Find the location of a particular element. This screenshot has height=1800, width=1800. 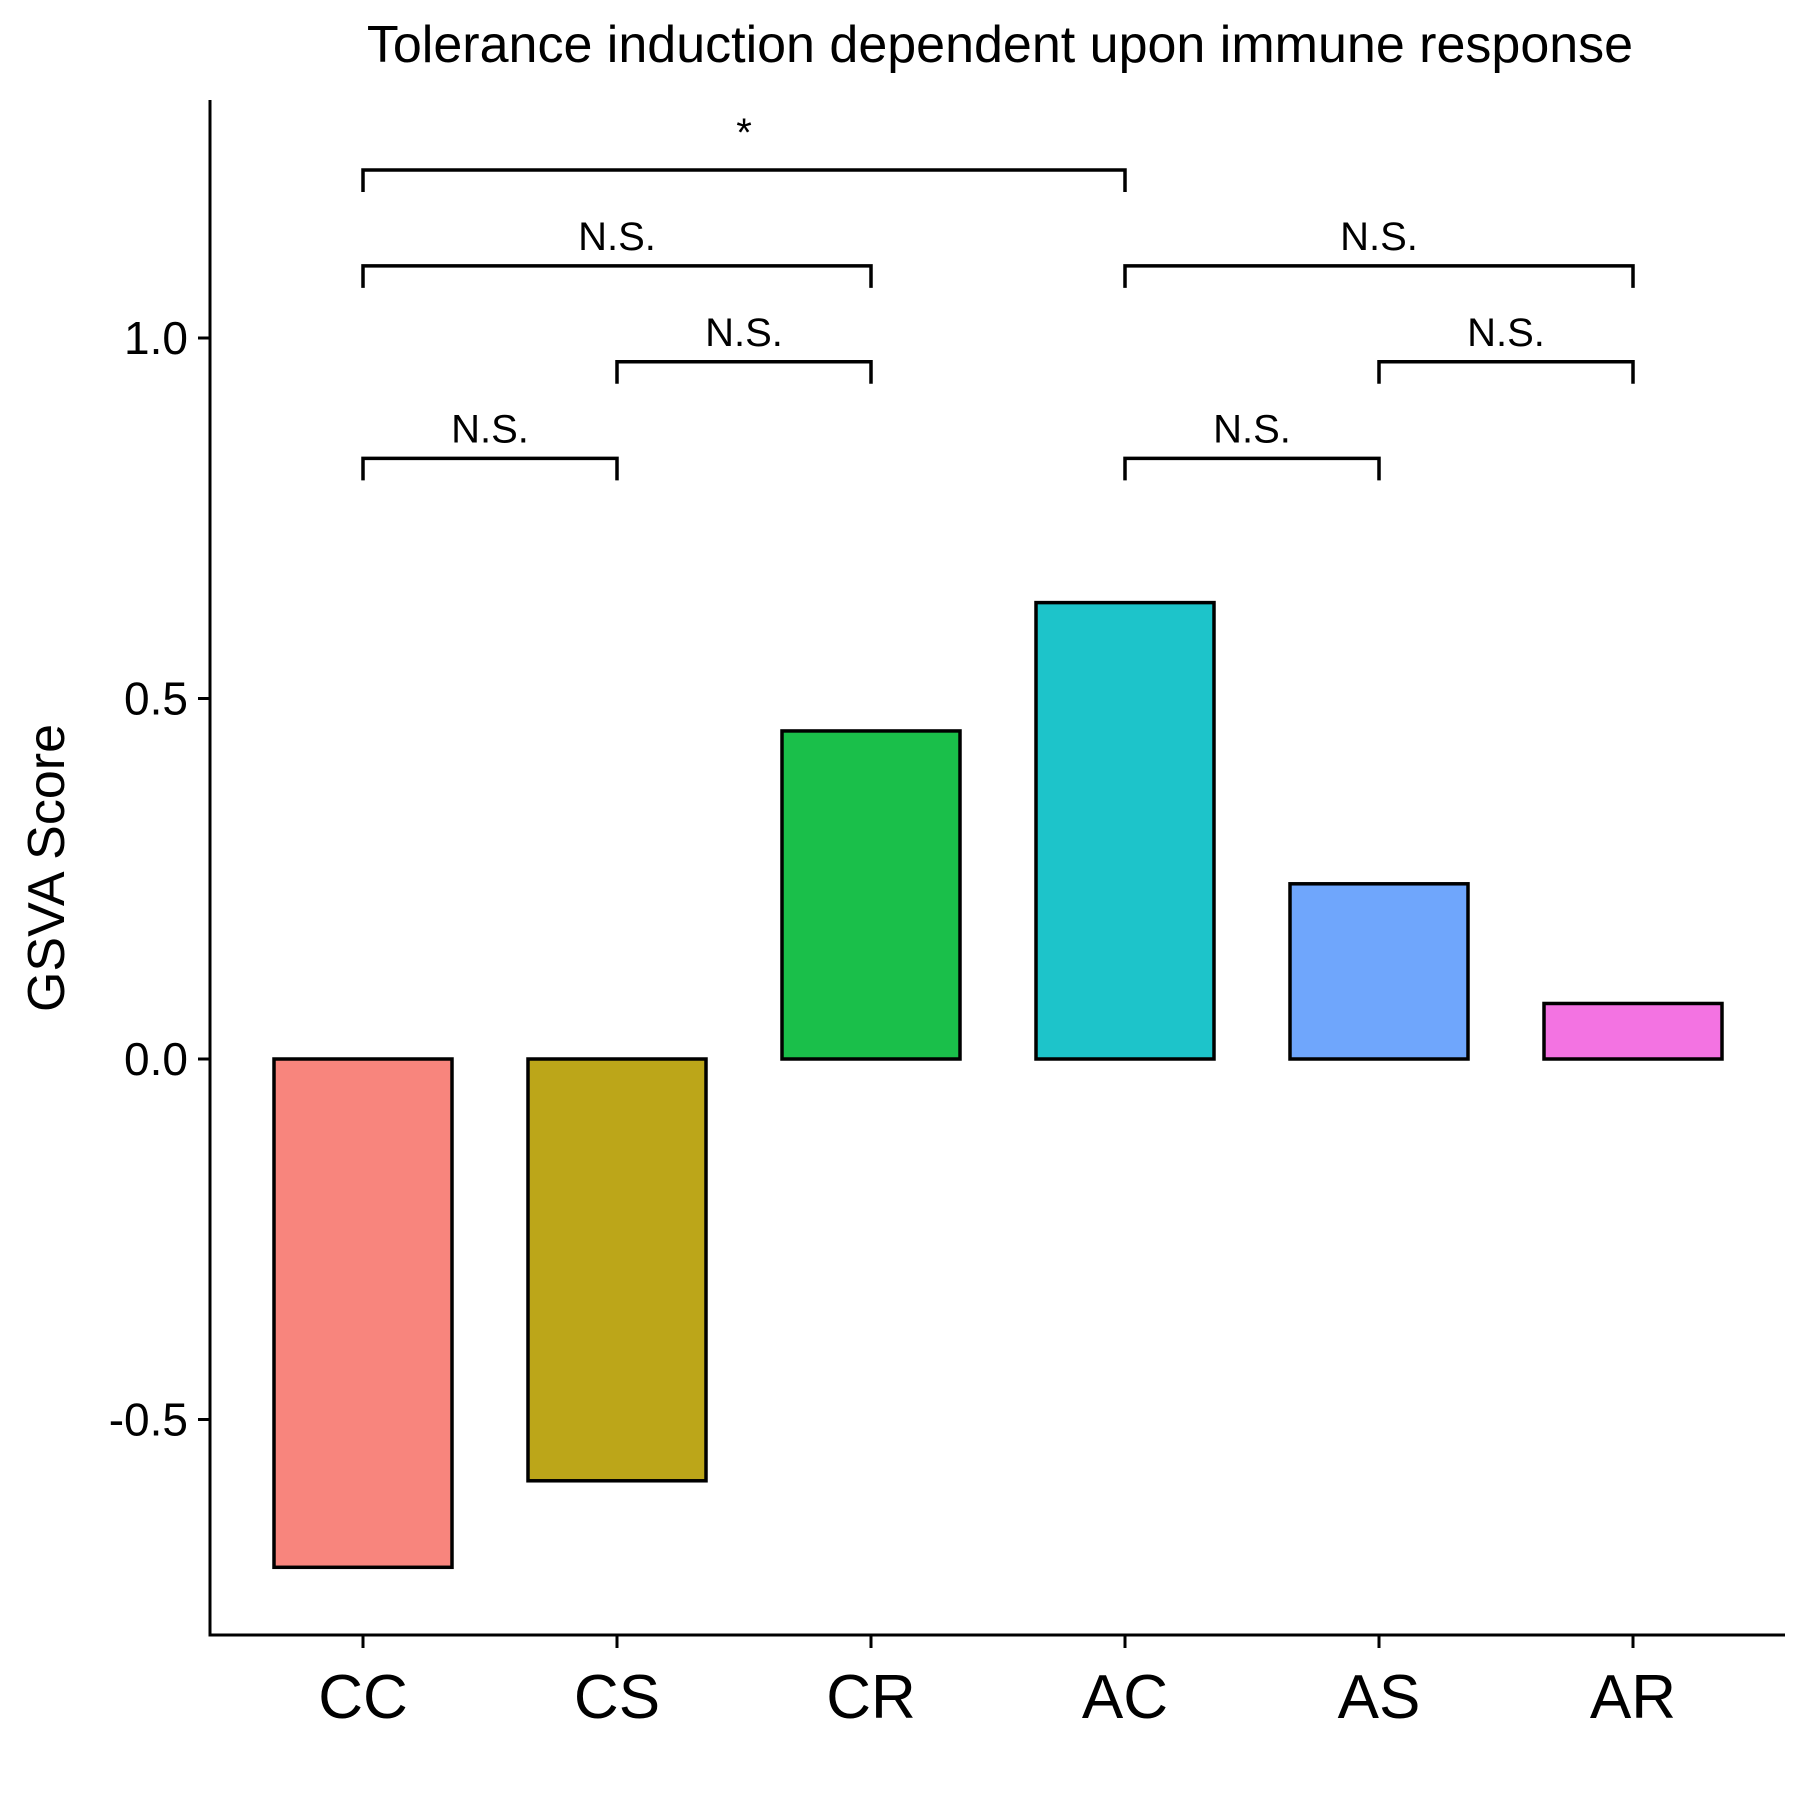

comparison-cc-cr: N.S. is located at coordinates (617, 251).